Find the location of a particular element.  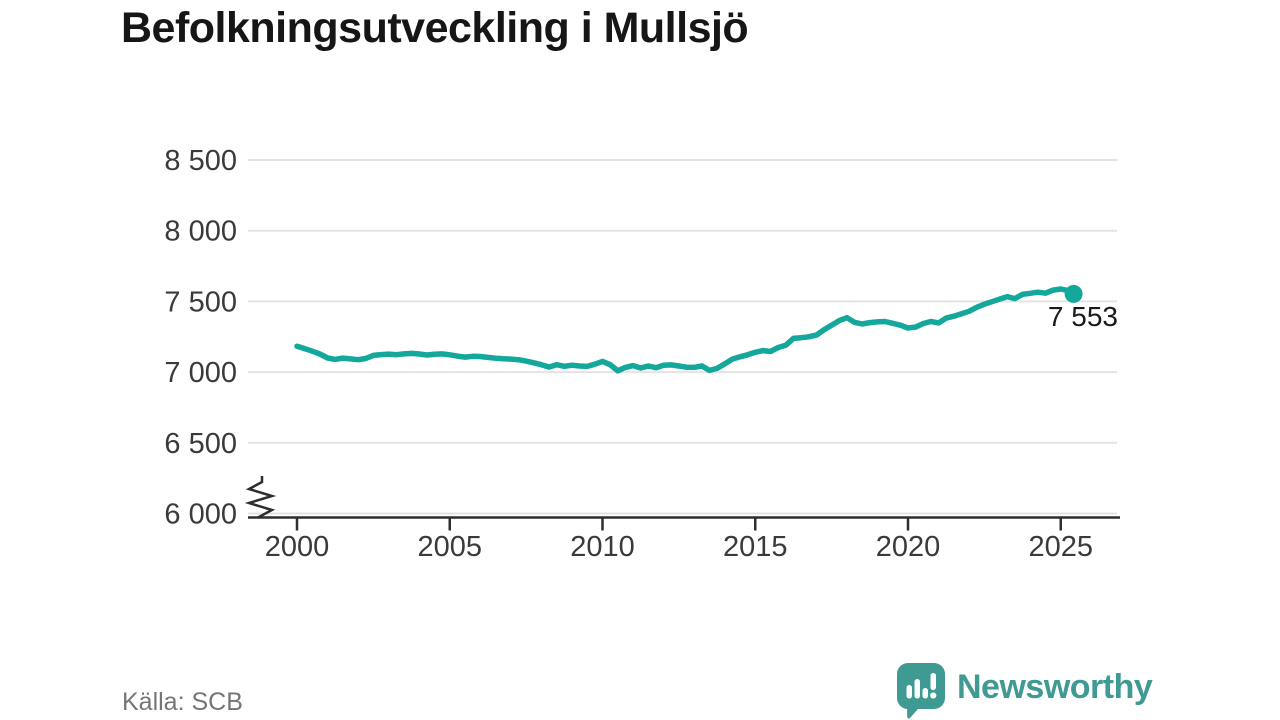

newsworthy-logo: Newsworthy is located at coordinates (1025, 690).